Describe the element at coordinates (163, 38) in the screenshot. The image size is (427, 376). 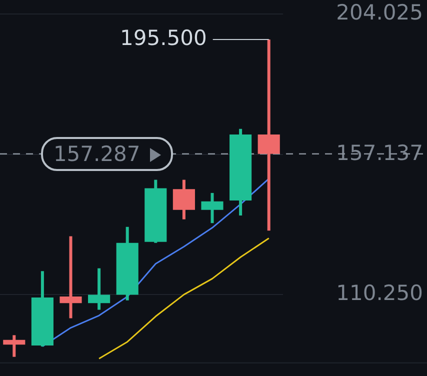
I see `annotation: 195.500` at that location.